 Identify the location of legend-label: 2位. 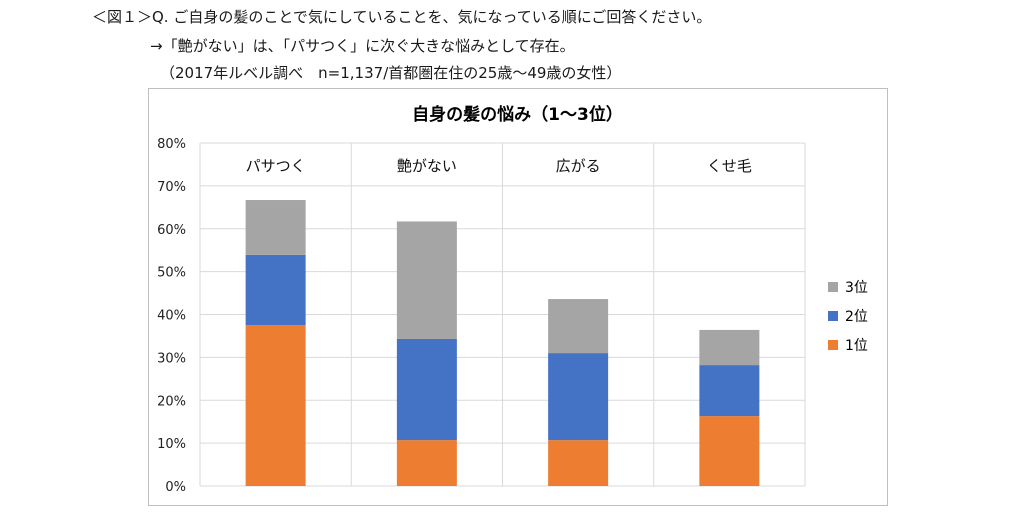
(856, 317).